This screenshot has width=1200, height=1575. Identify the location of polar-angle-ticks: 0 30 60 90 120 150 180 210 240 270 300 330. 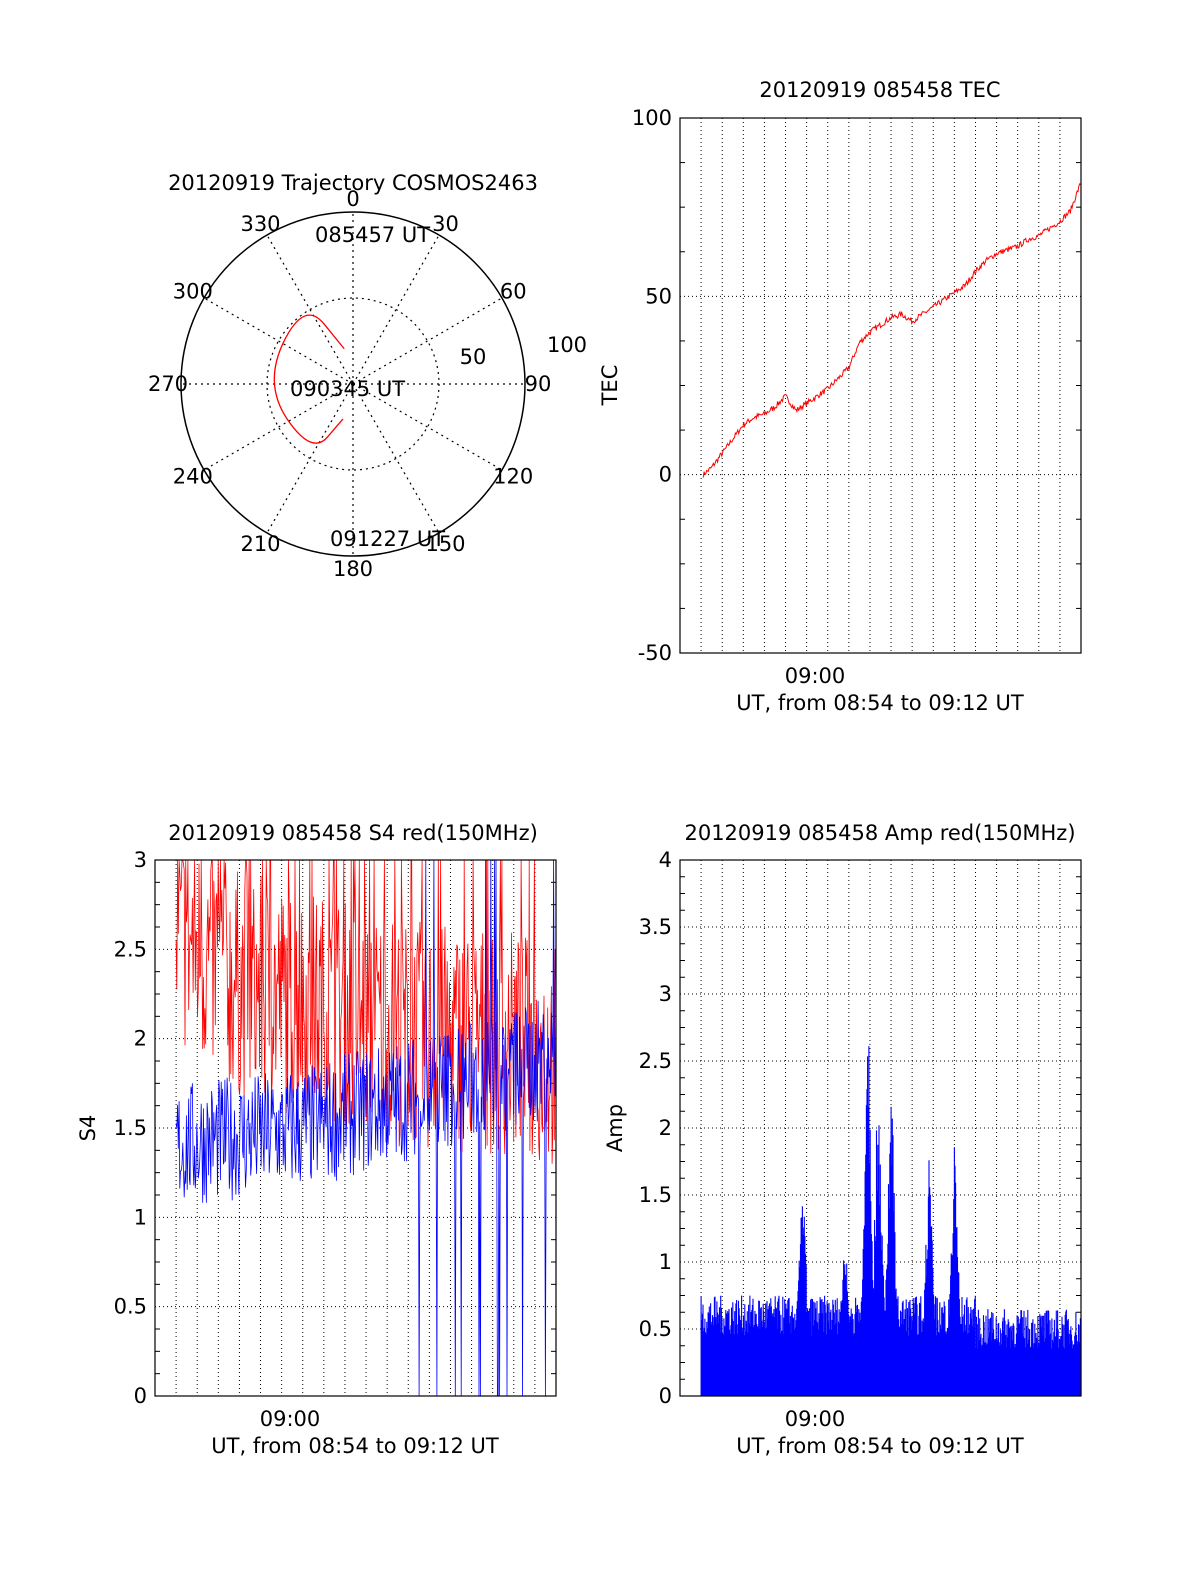
(349, 384).